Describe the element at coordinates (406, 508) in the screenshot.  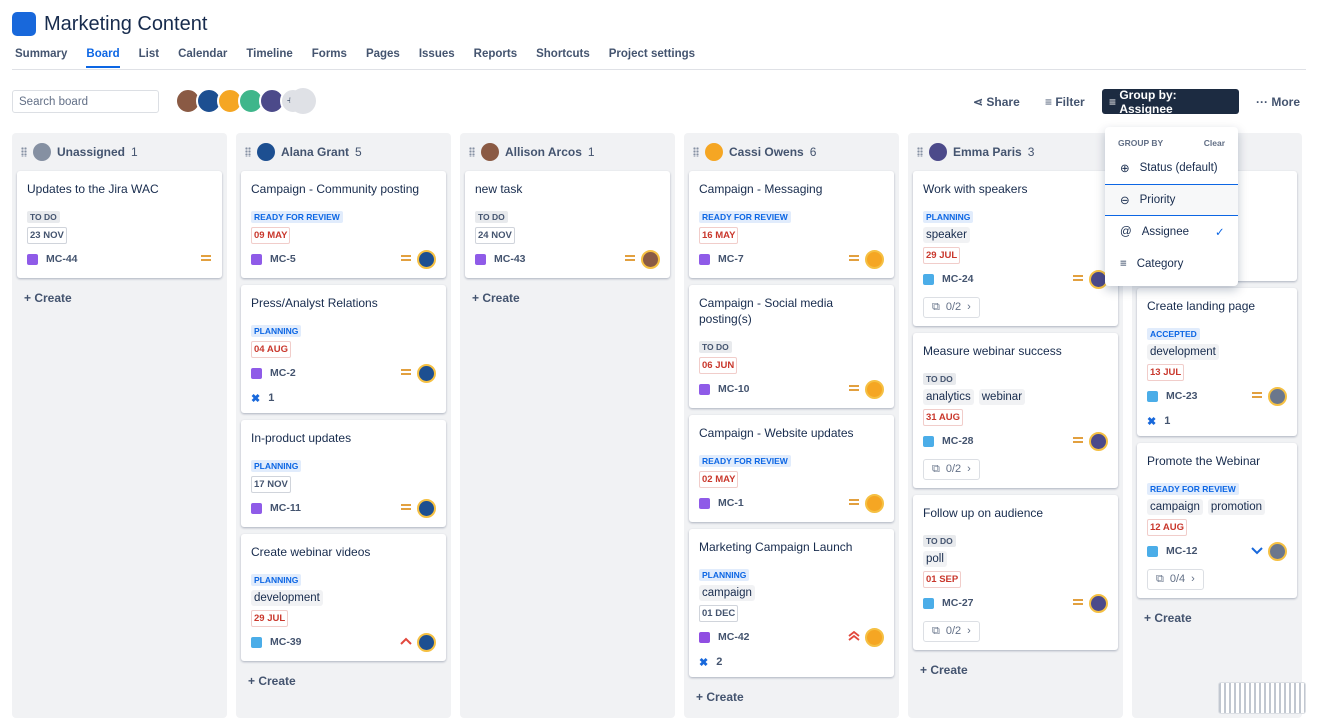
I see `priority-icon` at that location.